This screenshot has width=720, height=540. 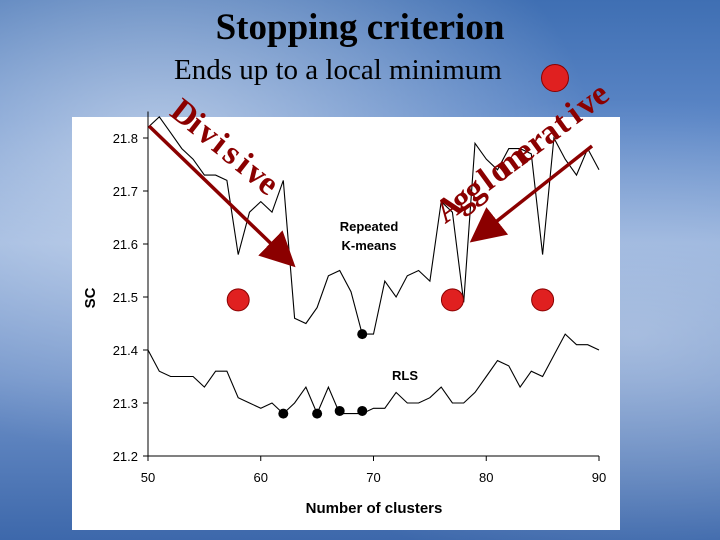 What do you see at coordinates (373, 374) in the screenshot?
I see `series-line-rls` at bounding box center [373, 374].